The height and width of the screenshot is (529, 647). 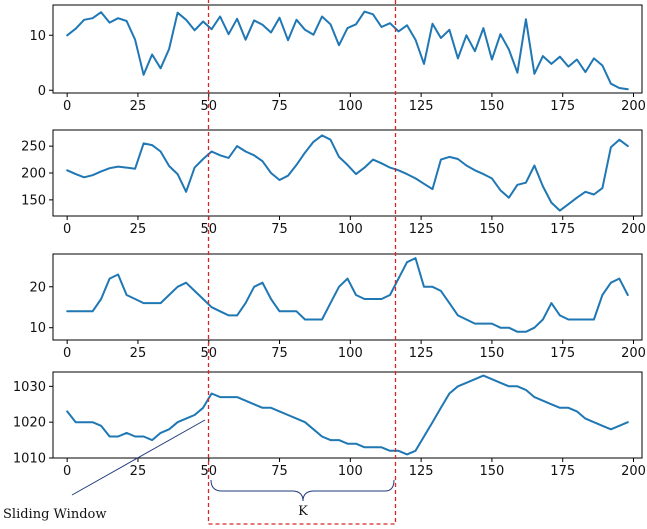 I want to click on sliding-window-label: Sliding Window, so click(x=54, y=514).